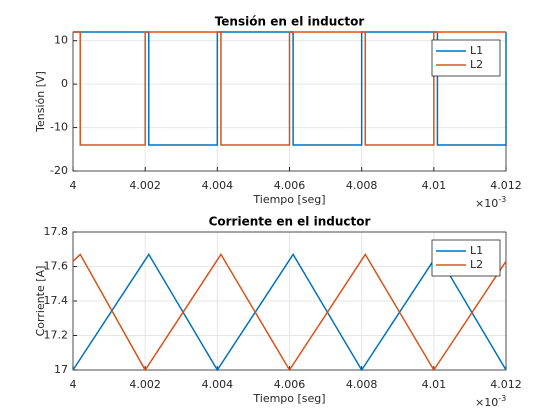 This screenshot has width=560, height=420. What do you see at coordinates (290, 22) in the screenshot?
I see `chart-title: Tensión en el inductor` at bounding box center [290, 22].